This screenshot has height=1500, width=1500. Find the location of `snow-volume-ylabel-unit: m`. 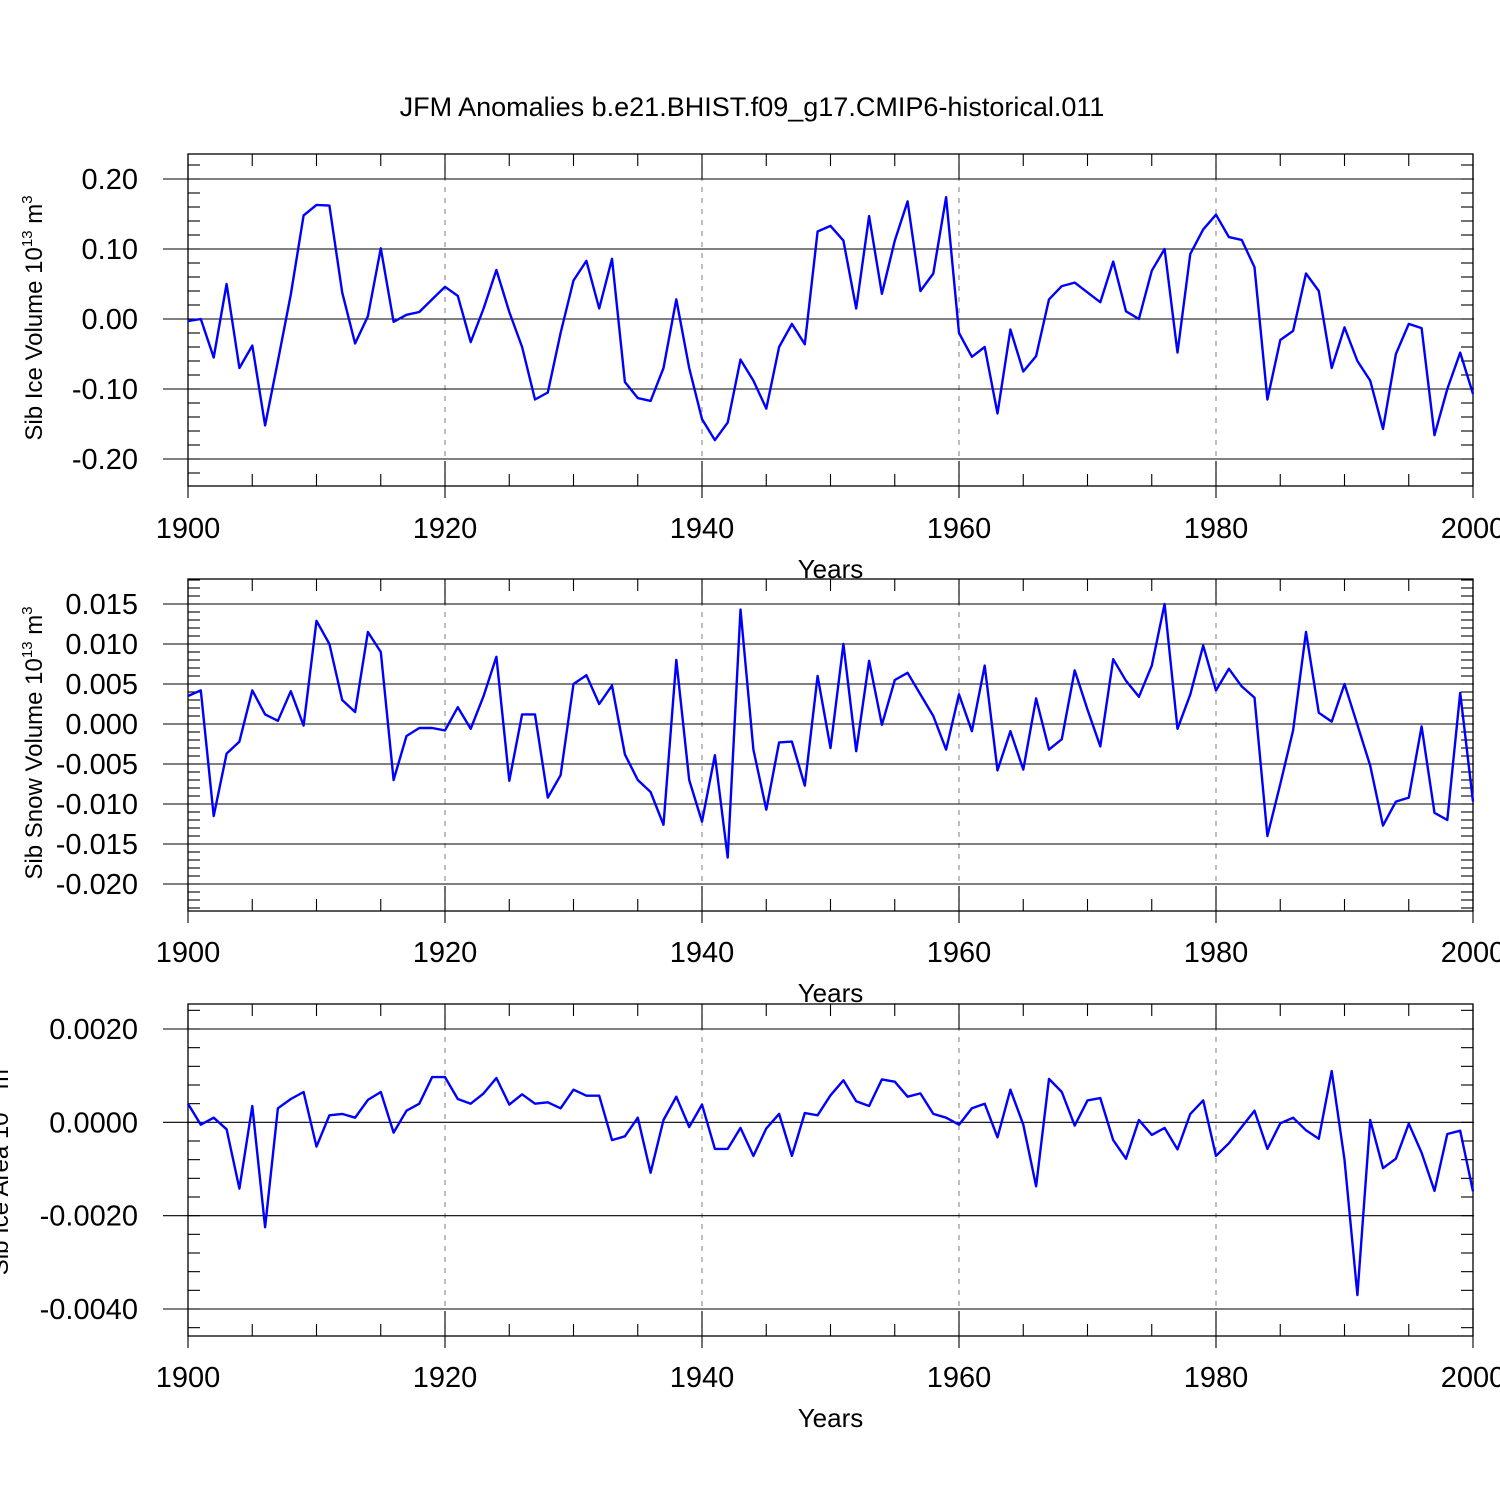

snow-volume-ylabel-unit: m is located at coordinates (34, 628).